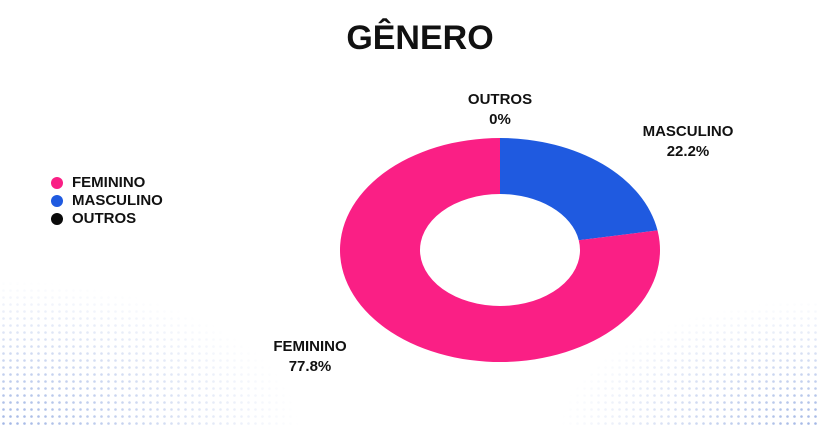 The width and height of the screenshot is (820, 433). What do you see at coordinates (579, 189) in the screenshot?
I see `donut-slice` at bounding box center [579, 189].